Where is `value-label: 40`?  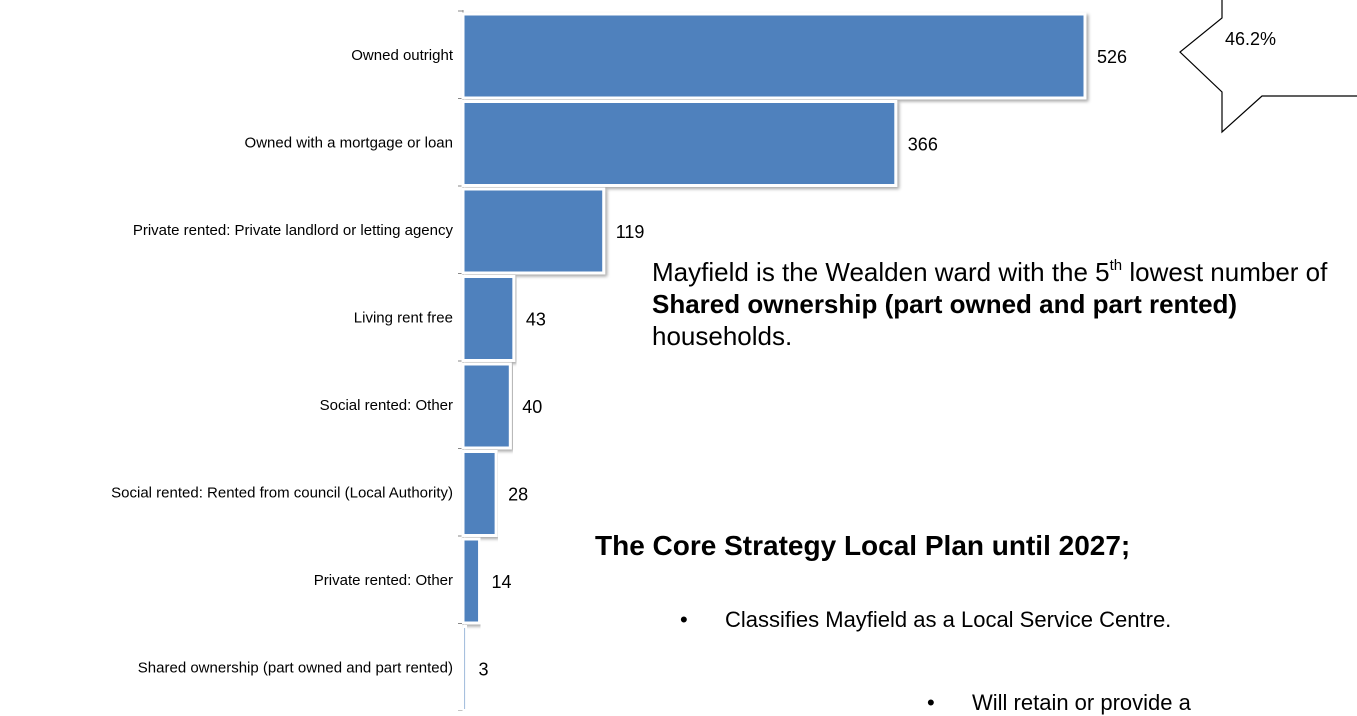 value-label: 40 is located at coordinates (532, 407).